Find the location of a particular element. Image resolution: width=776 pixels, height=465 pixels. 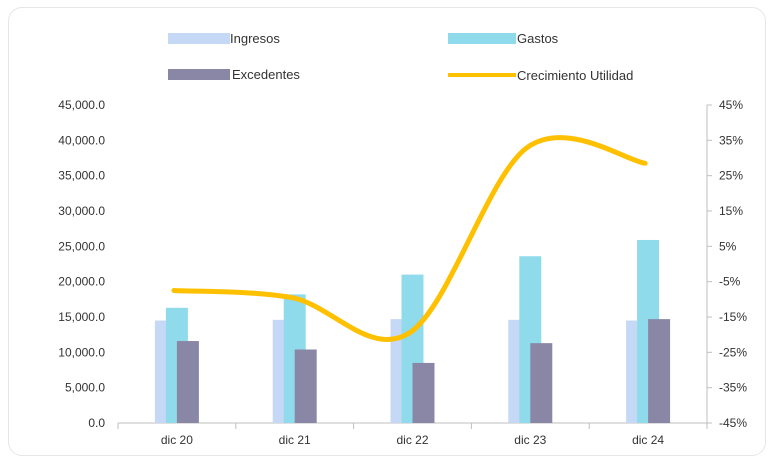

x-tick-label: dic 23 is located at coordinates (530, 440).